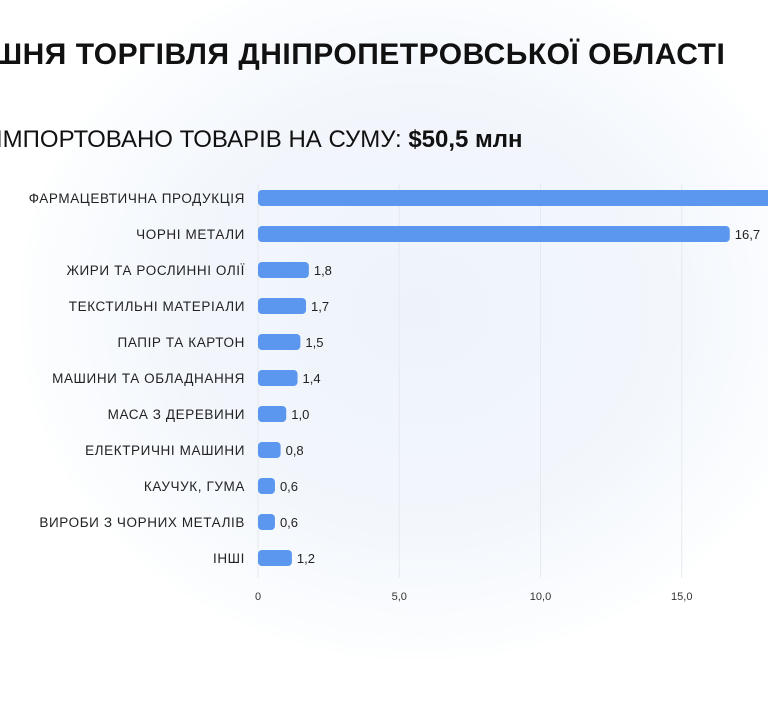 The height and width of the screenshot is (720, 768). What do you see at coordinates (312, 378) in the screenshot?
I see `value-label: 1,4` at bounding box center [312, 378].